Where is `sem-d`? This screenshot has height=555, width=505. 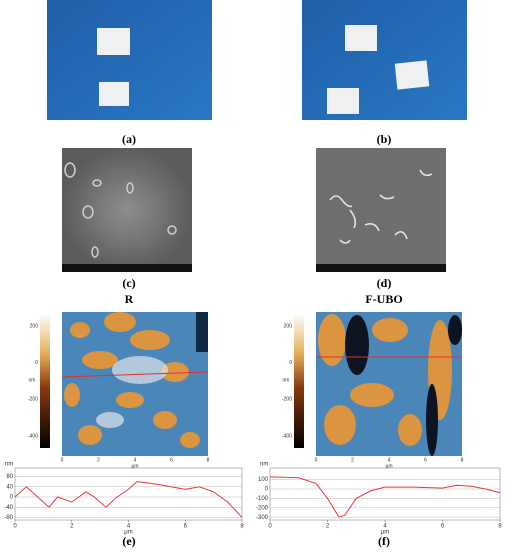 sem-d is located at coordinates (381, 210).